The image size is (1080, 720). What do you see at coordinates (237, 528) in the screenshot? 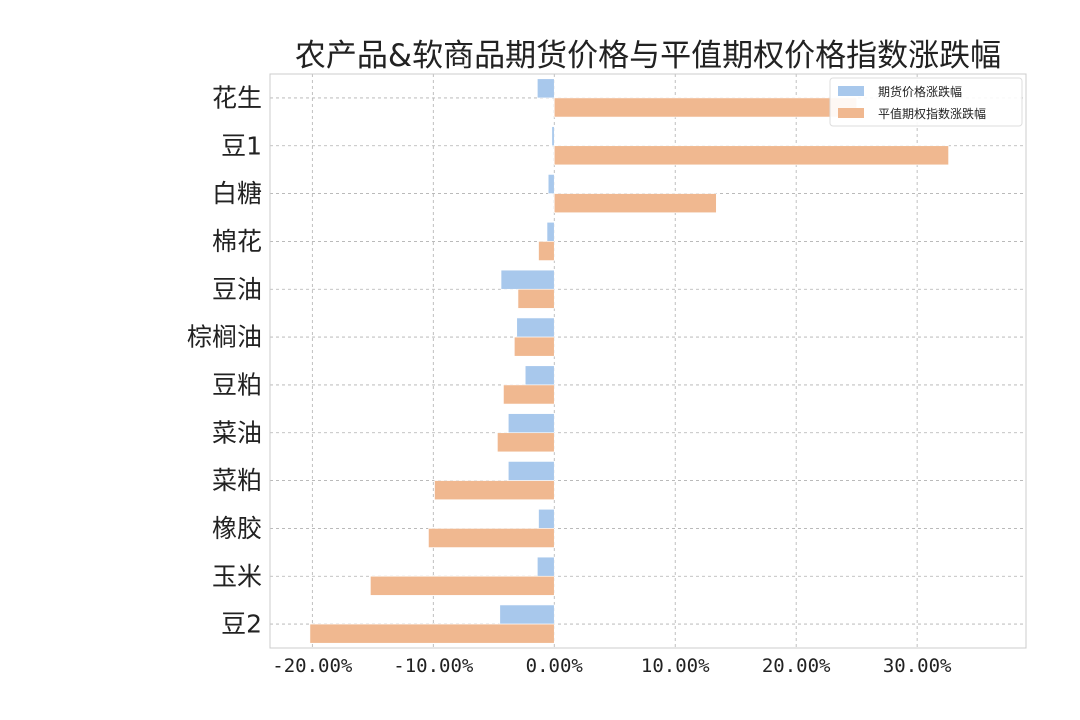
I see `category-label: 橡胶` at bounding box center [237, 528].